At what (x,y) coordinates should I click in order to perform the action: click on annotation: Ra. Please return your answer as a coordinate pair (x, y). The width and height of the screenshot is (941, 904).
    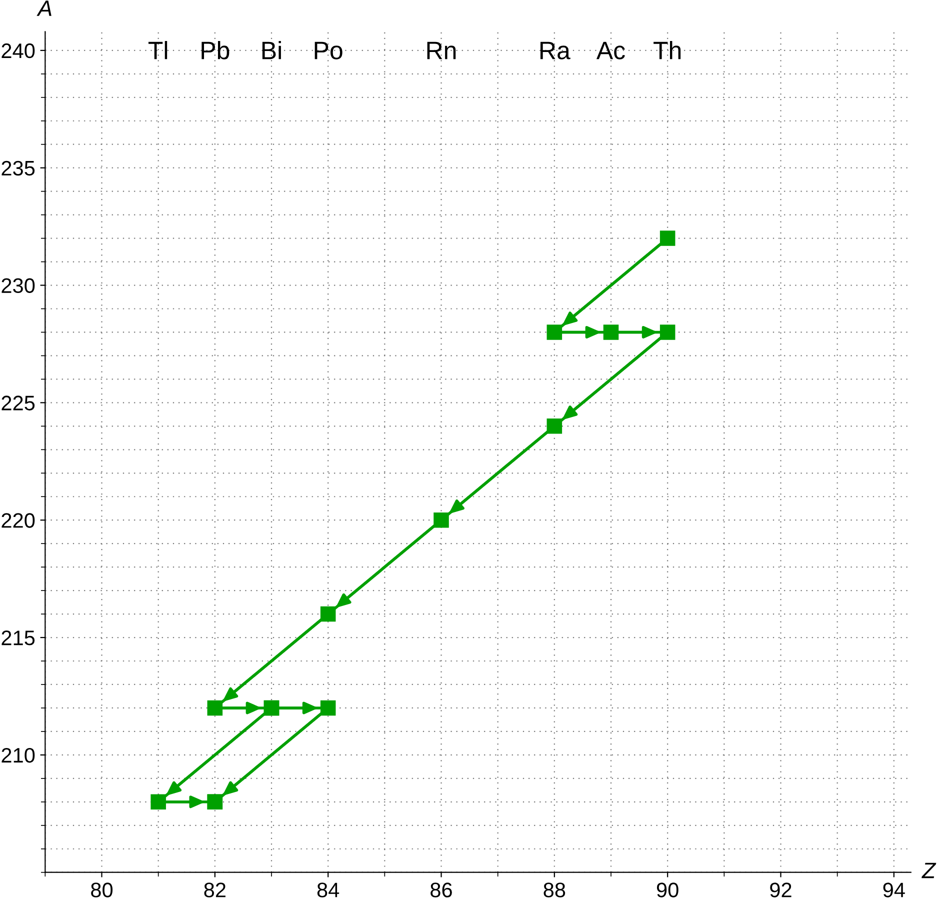
    Looking at the image, I should click on (555, 51).